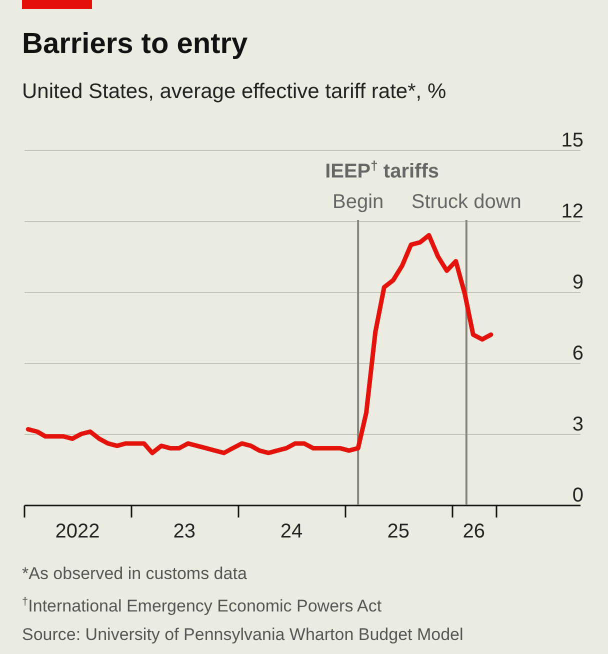 This screenshot has height=654, width=608. Describe the element at coordinates (572, 141) in the screenshot. I see `y-tick-label: 15` at that location.